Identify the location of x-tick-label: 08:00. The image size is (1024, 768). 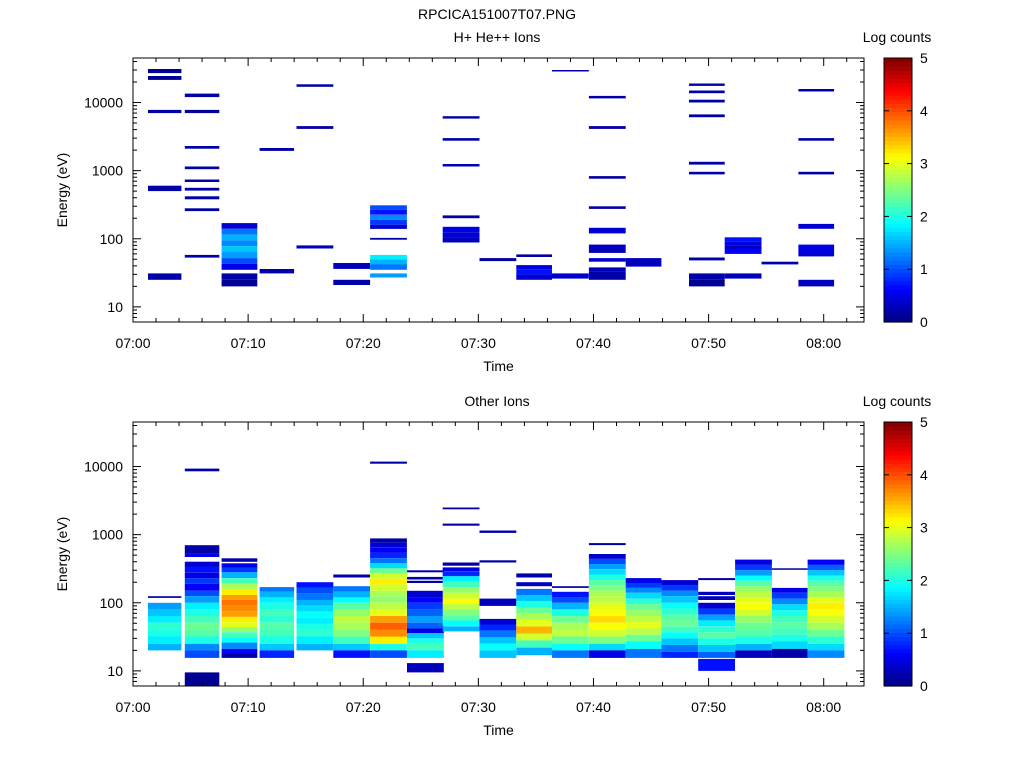
(823, 343).